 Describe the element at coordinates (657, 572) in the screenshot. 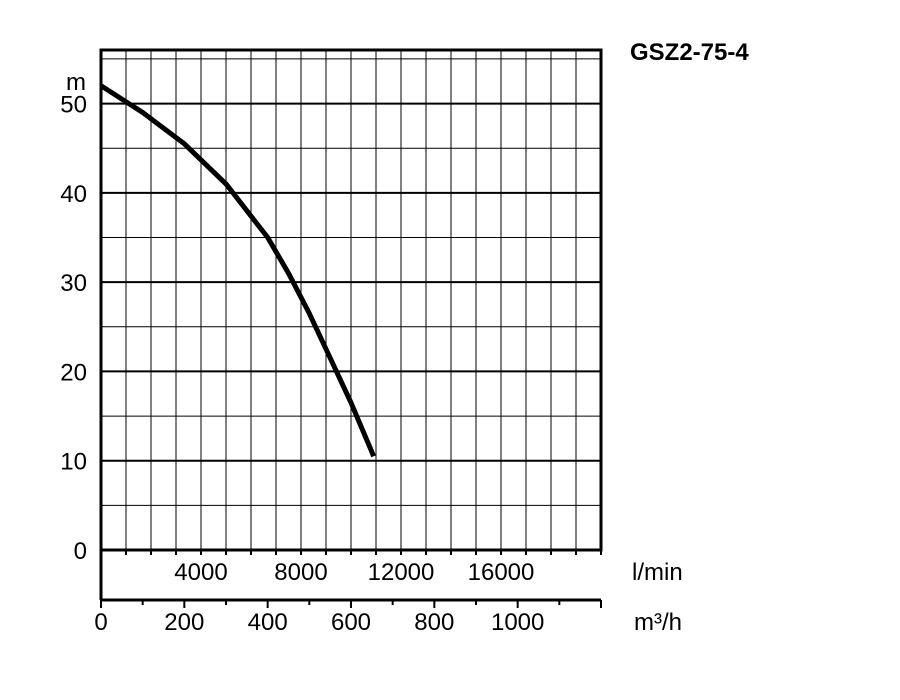

I see `x-axis-unit-lmin-label: l/min` at that location.